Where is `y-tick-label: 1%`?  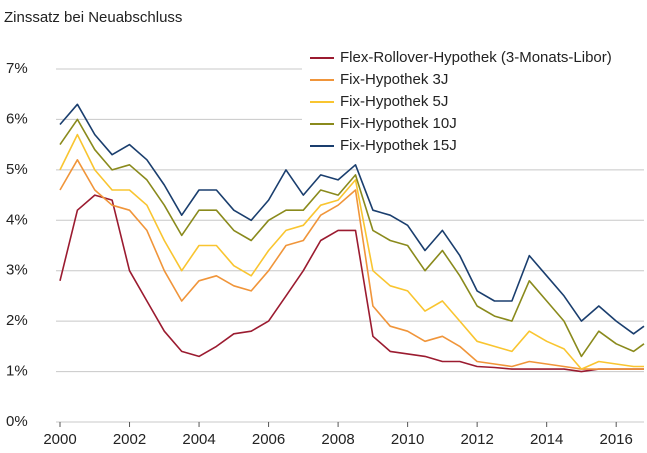 y-tick-label: 1% is located at coordinates (17, 371).